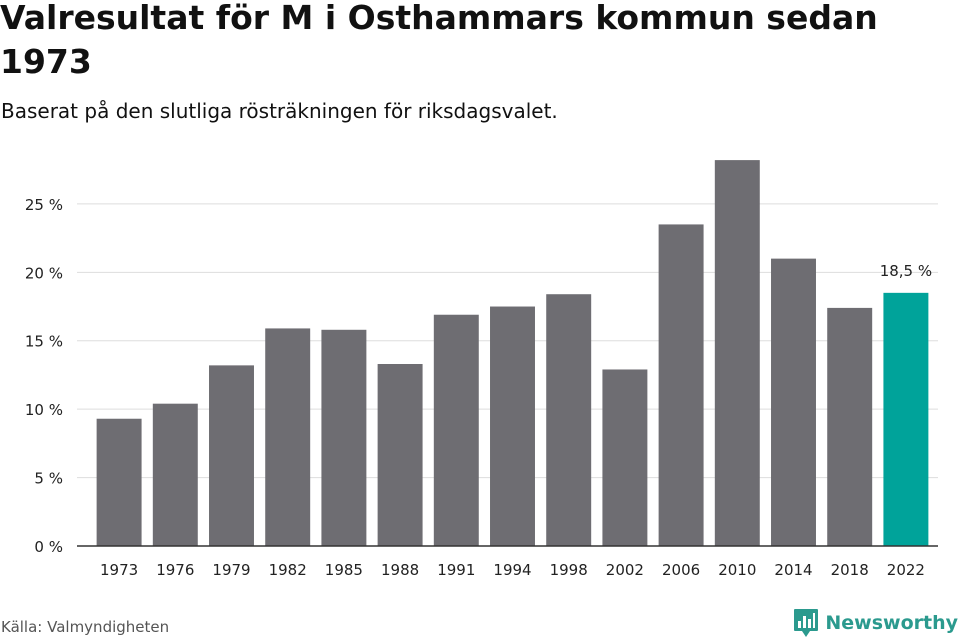 This screenshot has height=640, width=960. Describe the element at coordinates (806, 623) in the screenshot. I see `bar-chart-logo-icon` at that location.